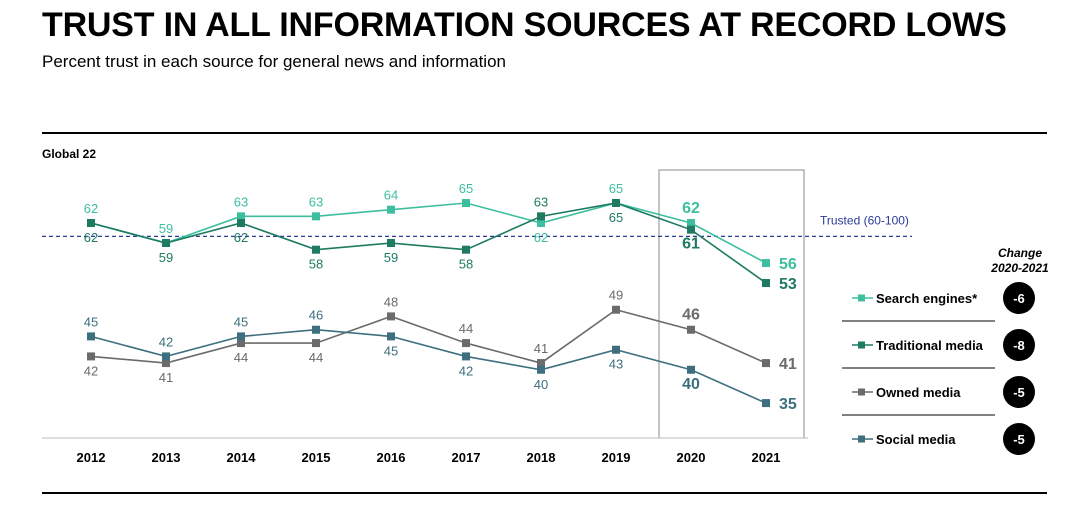 The image size is (1080, 507). What do you see at coordinates (1020, 253) in the screenshot?
I see `change-header-label: Change` at bounding box center [1020, 253].